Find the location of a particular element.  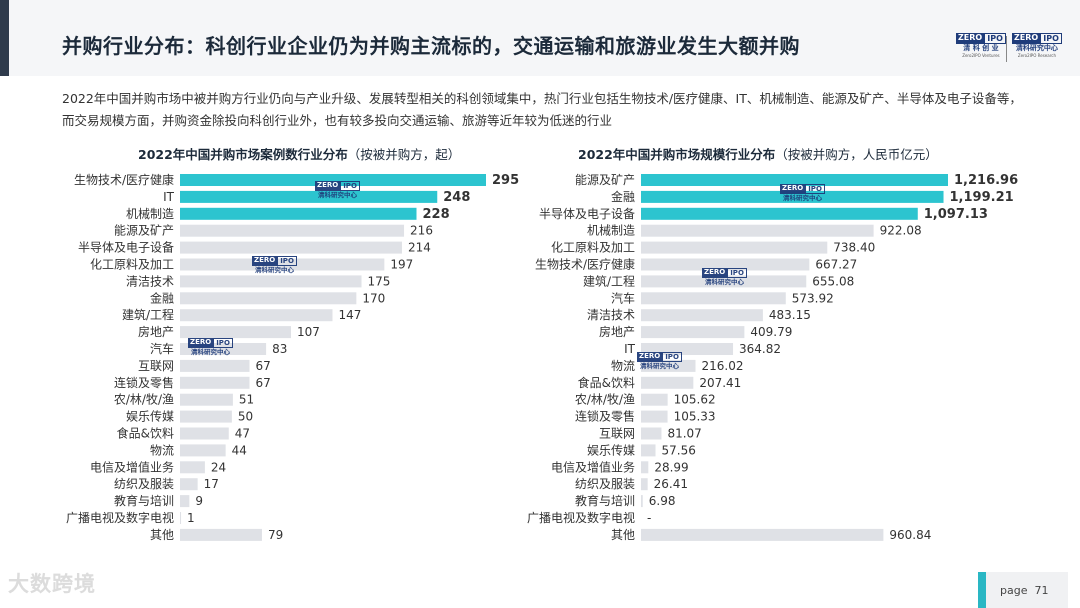

value-label: 105.62 is located at coordinates (695, 400).